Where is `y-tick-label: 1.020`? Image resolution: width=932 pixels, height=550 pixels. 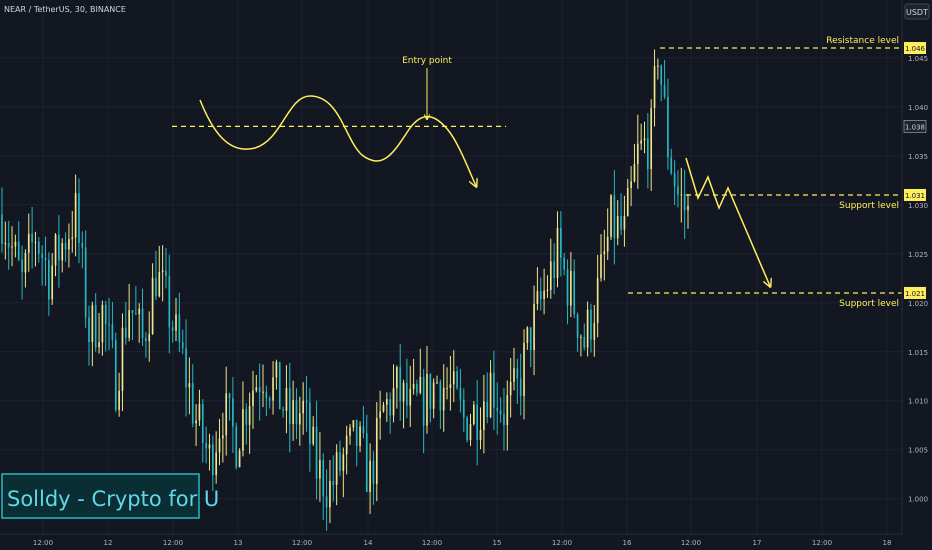
y-tick-label: 1.020 is located at coordinates (918, 304).